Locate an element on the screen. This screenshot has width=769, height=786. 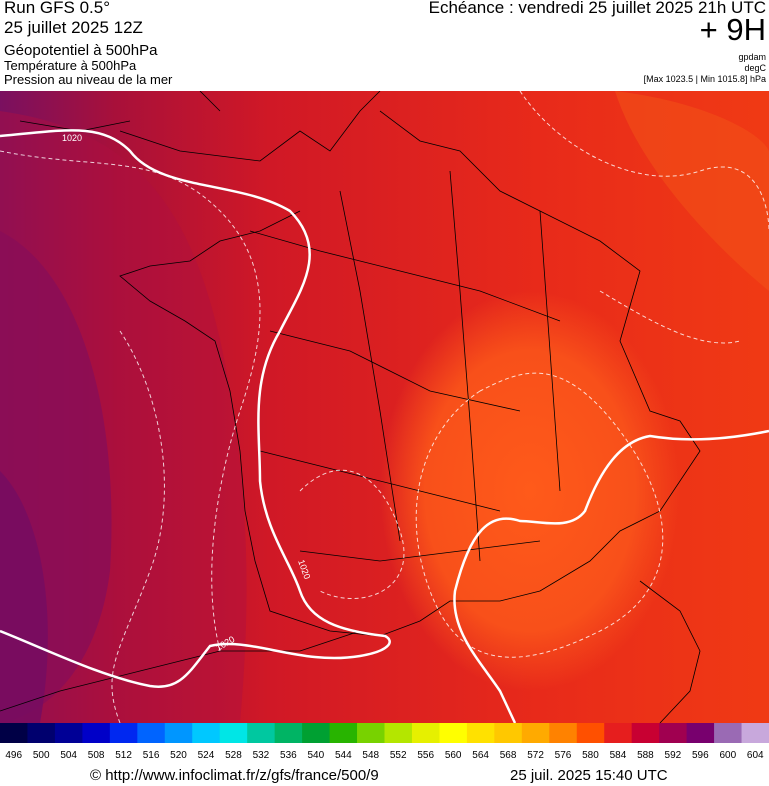
scale-label: 552 is located at coordinates (398, 755).